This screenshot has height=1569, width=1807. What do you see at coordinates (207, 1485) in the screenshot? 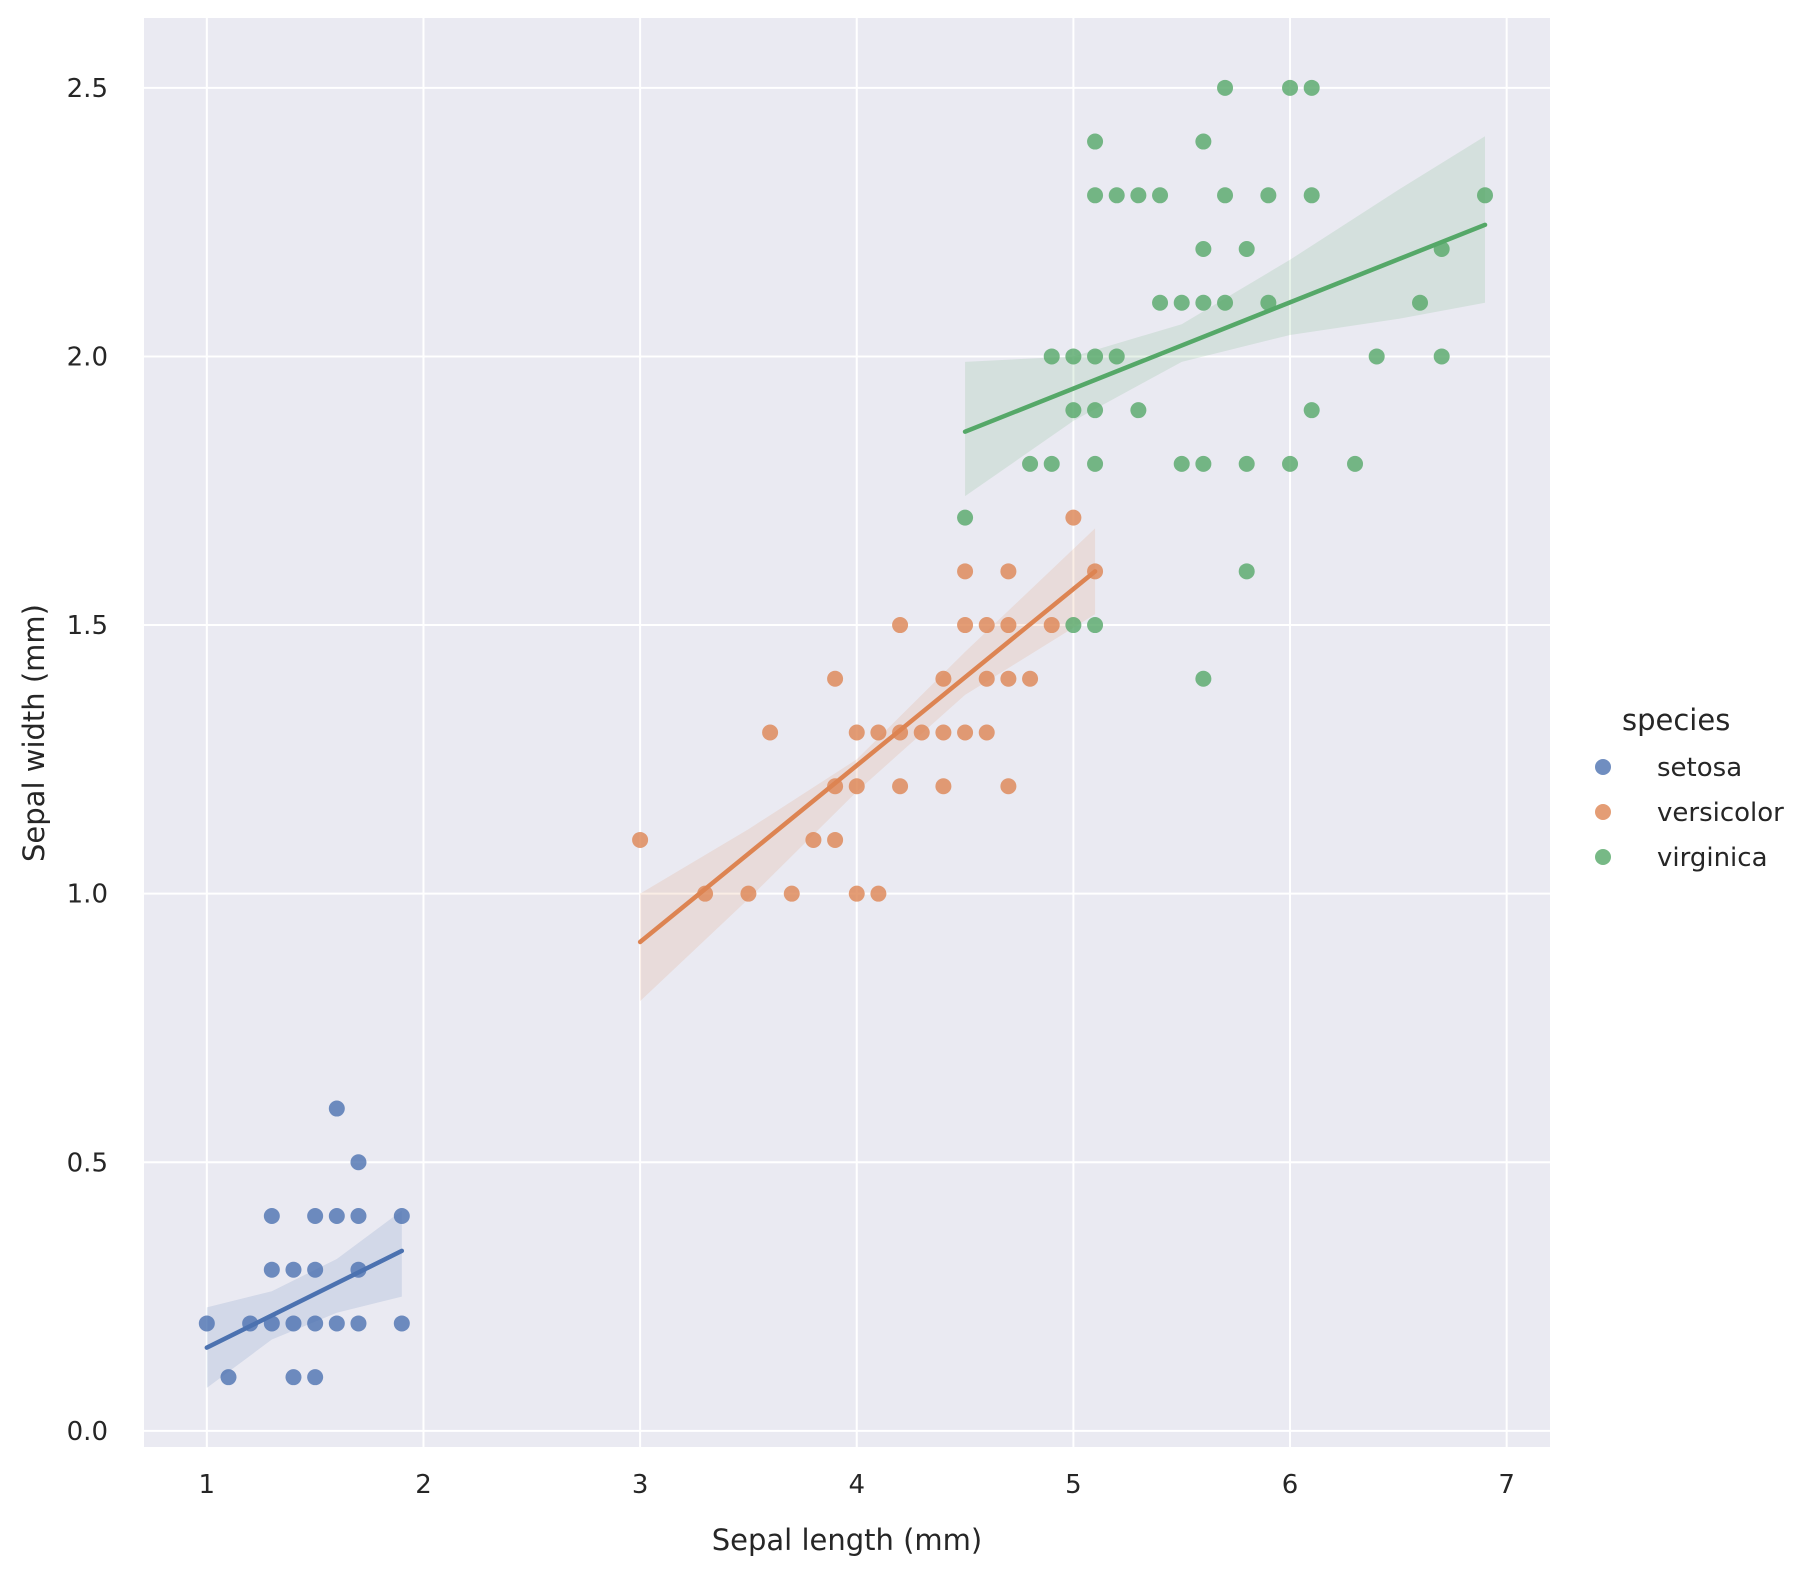
I see `x-tick-label: 1` at bounding box center [207, 1485].